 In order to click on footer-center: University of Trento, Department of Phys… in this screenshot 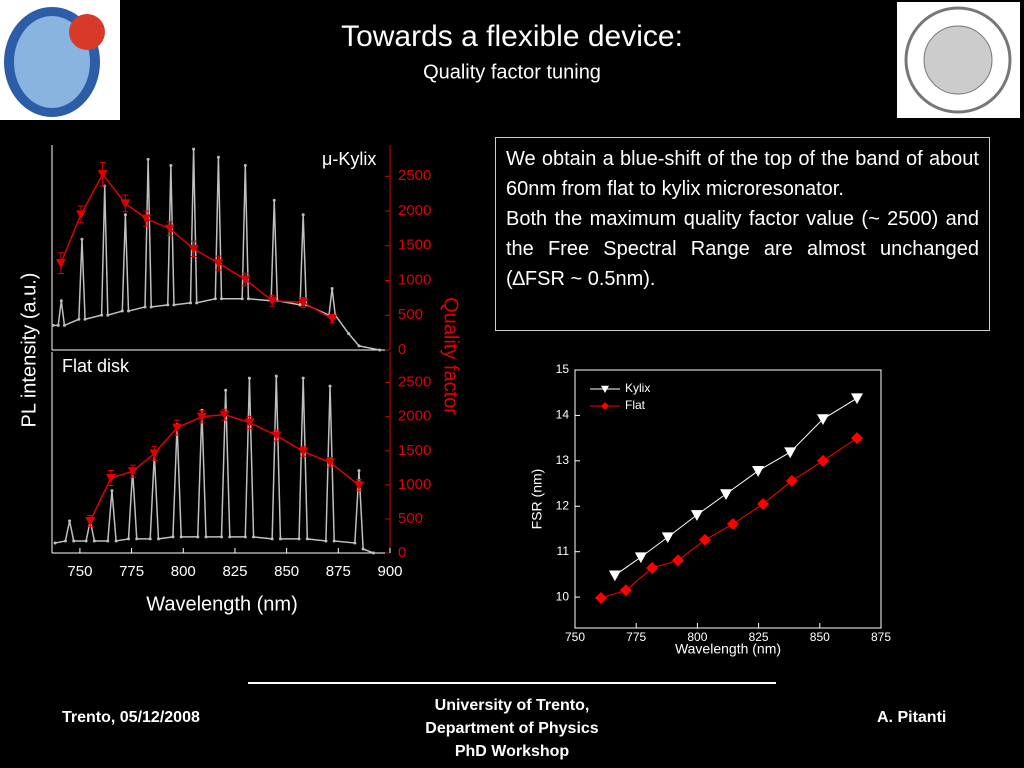, I will do `click(512, 728)`.